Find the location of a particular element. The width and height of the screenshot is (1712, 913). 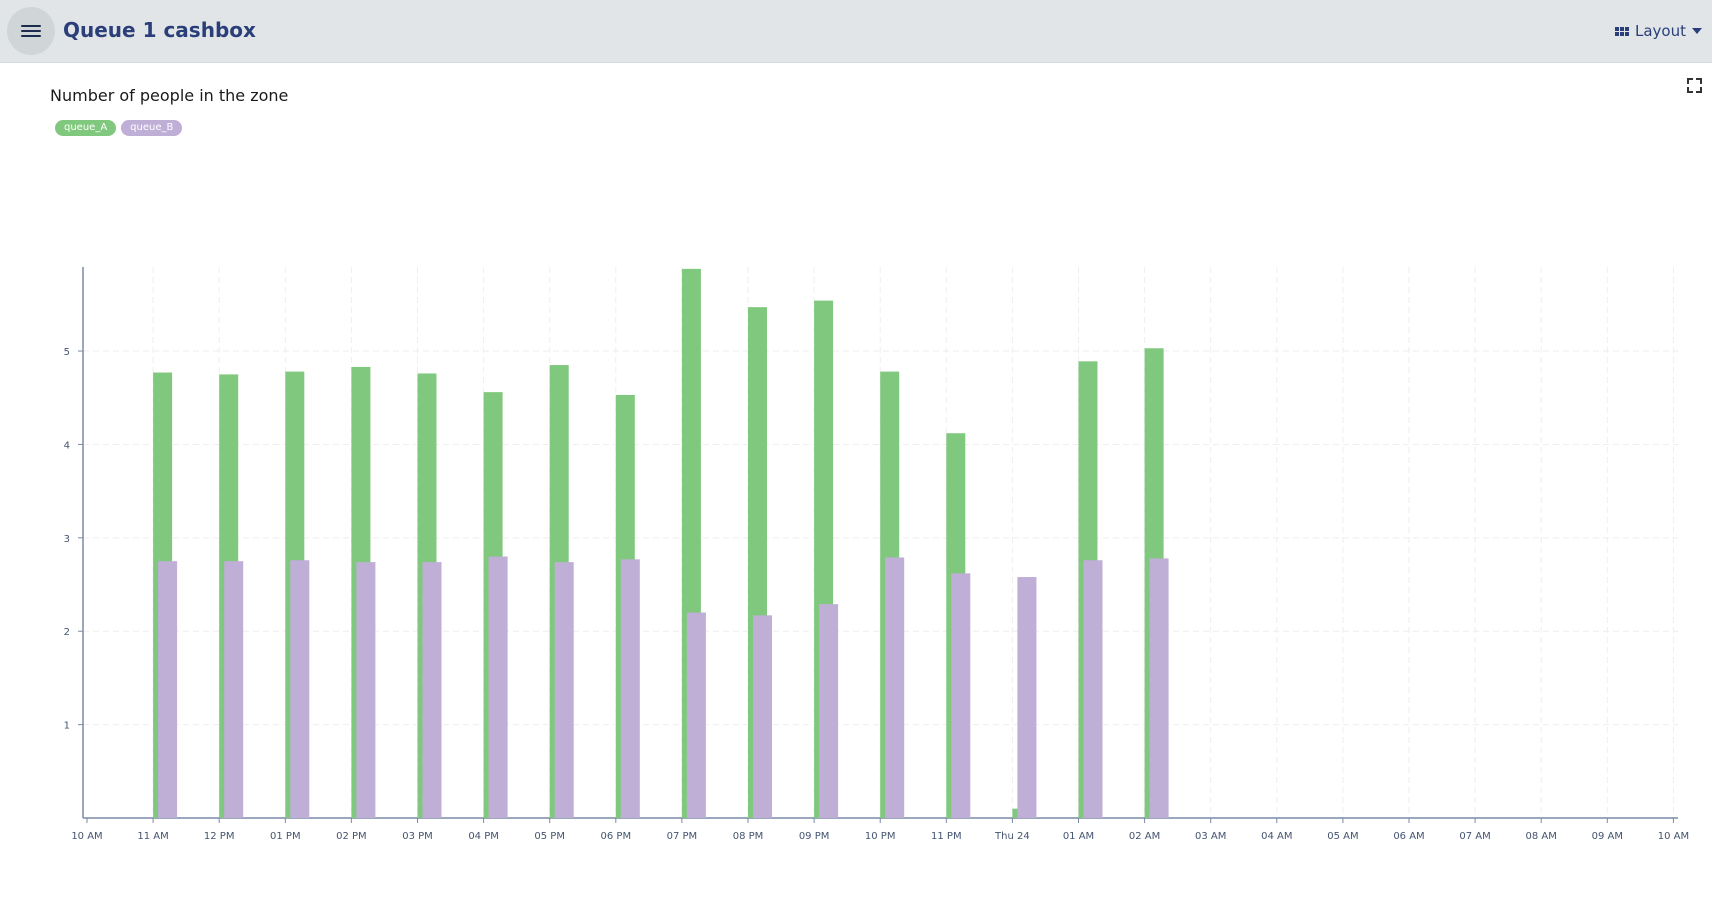

page-title: Queue 1 cashbox is located at coordinates (159, 30).